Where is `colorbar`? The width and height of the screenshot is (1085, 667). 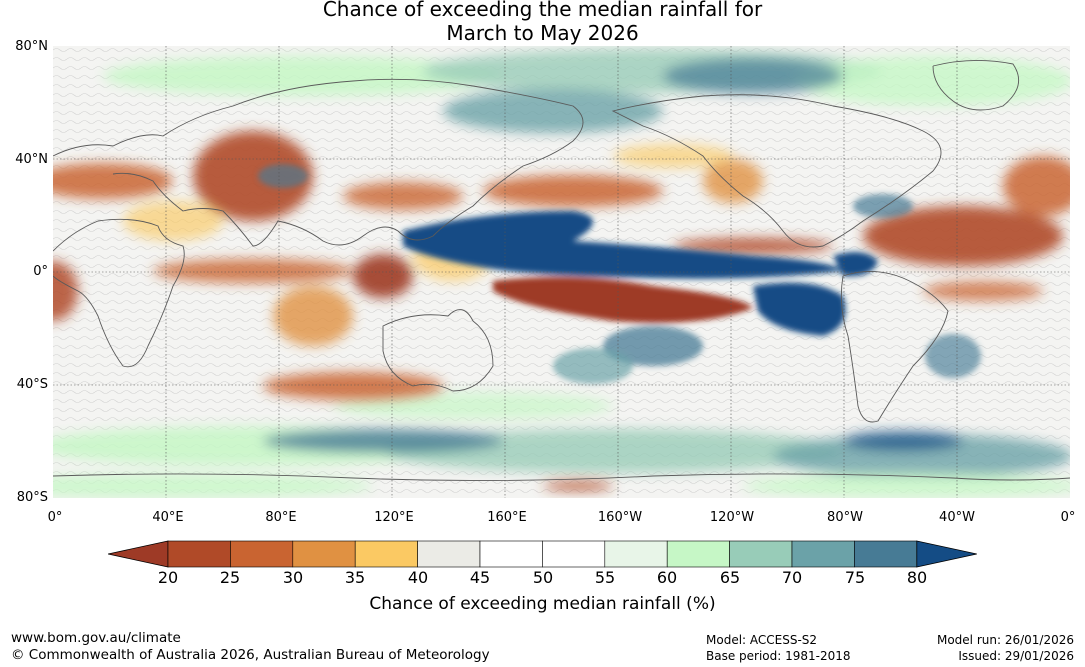
colorbar is located at coordinates (542, 554).